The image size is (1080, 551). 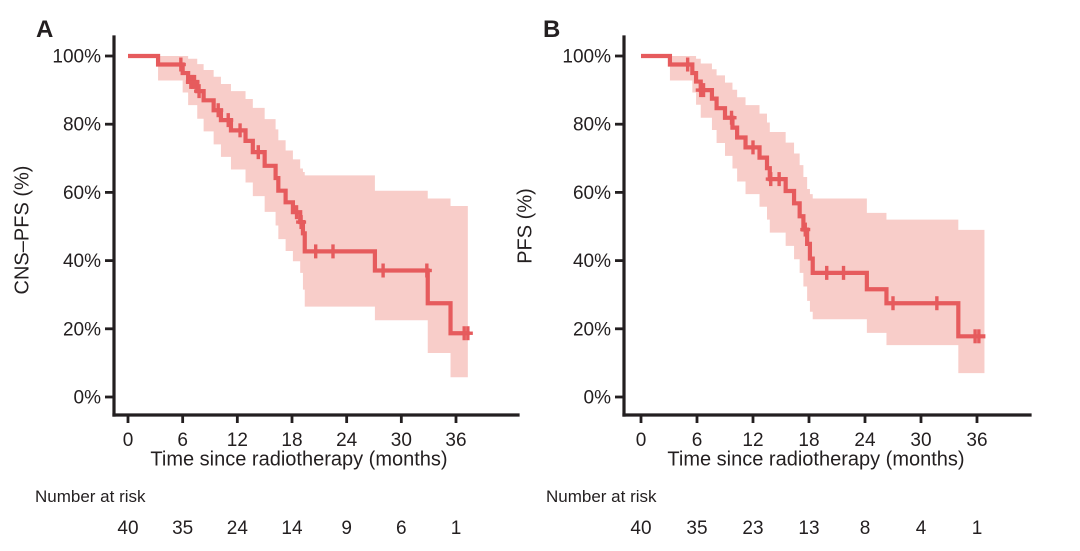 What do you see at coordinates (346, 528) in the screenshot?
I see `risk-count: 9` at bounding box center [346, 528].